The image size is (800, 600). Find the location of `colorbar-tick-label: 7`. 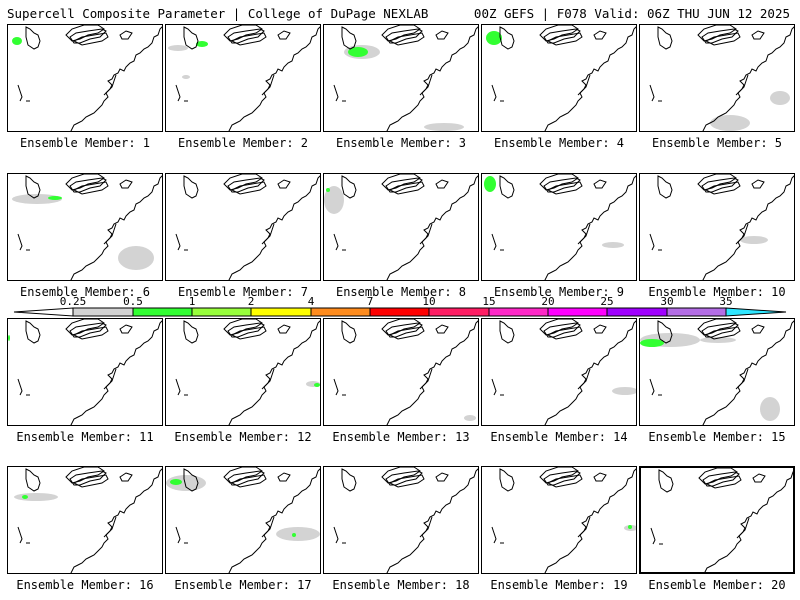

colorbar-tick-label: 7 is located at coordinates (370, 301).